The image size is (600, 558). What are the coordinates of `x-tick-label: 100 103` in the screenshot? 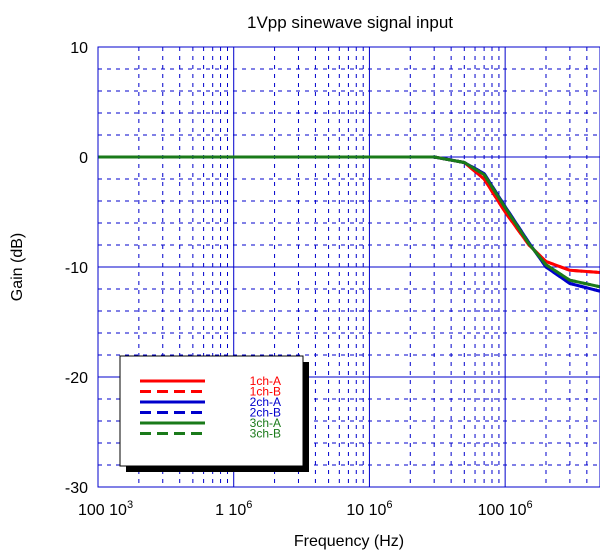 It's located at (105, 509).